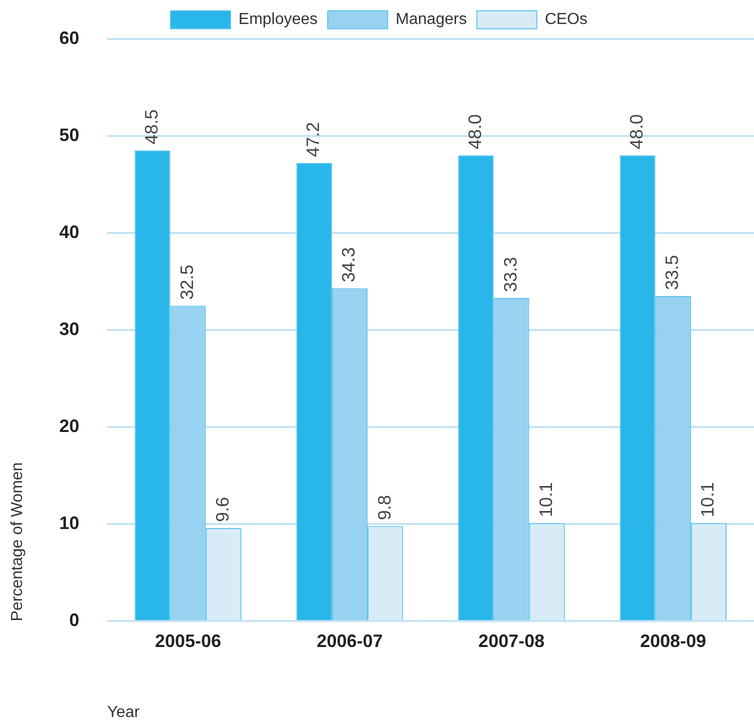 Image resolution: width=754 pixels, height=726 pixels. Describe the element at coordinates (69, 134) in the screenshot. I see `y-tick-label: 50` at that location.